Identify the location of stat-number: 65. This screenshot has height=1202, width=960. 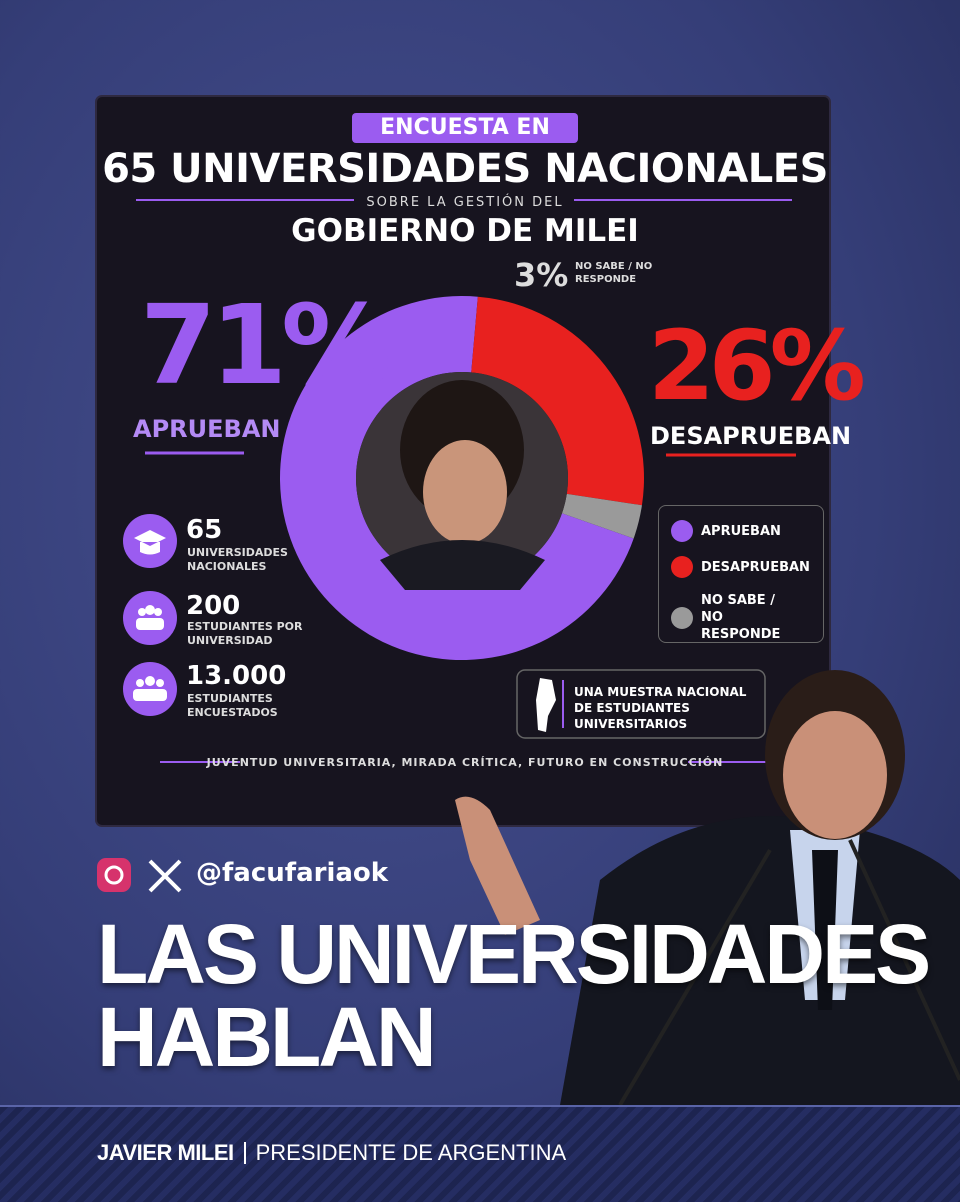
(204, 530).